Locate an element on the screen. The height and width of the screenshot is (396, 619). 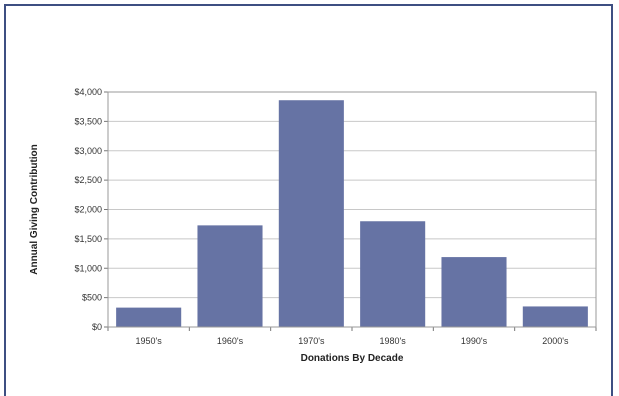
x-tick-label: 1960's is located at coordinates (230, 341).